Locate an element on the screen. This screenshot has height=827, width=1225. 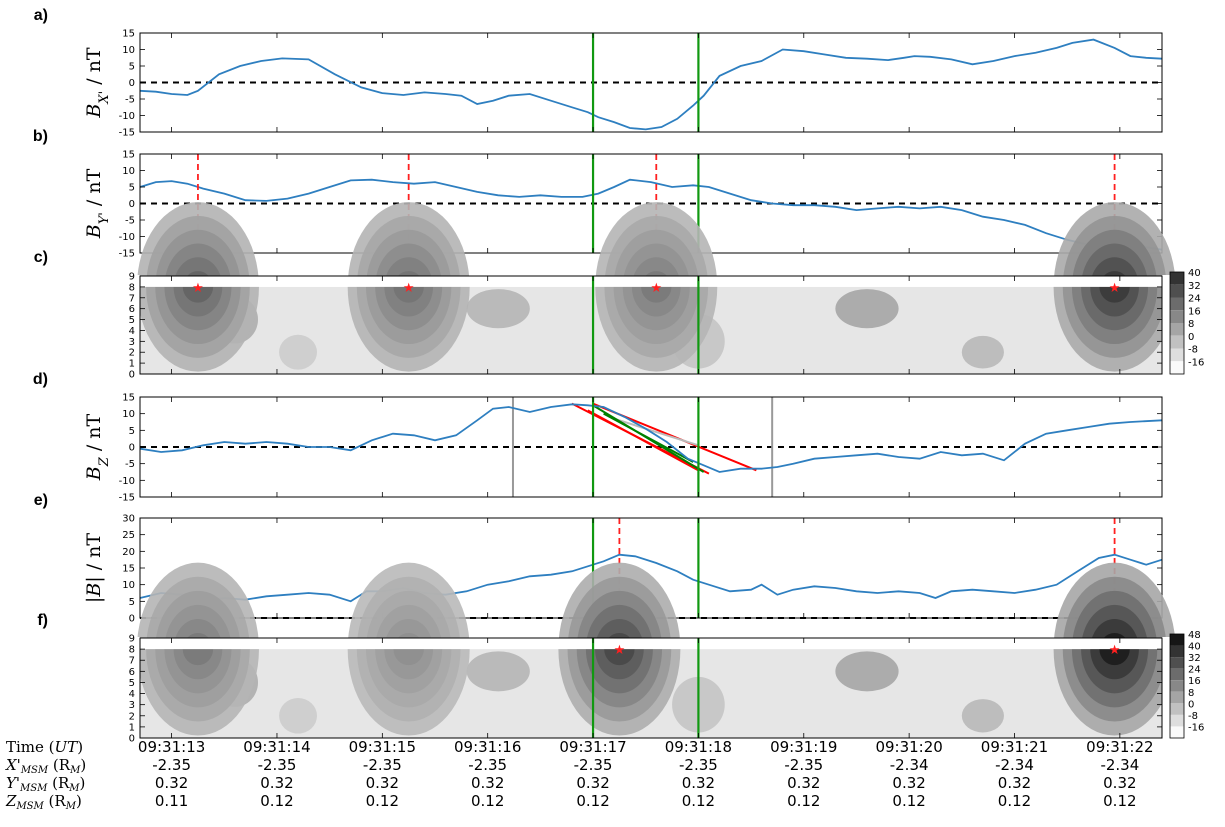
y-axis-label: BX' / nT is located at coordinates (97, 83).